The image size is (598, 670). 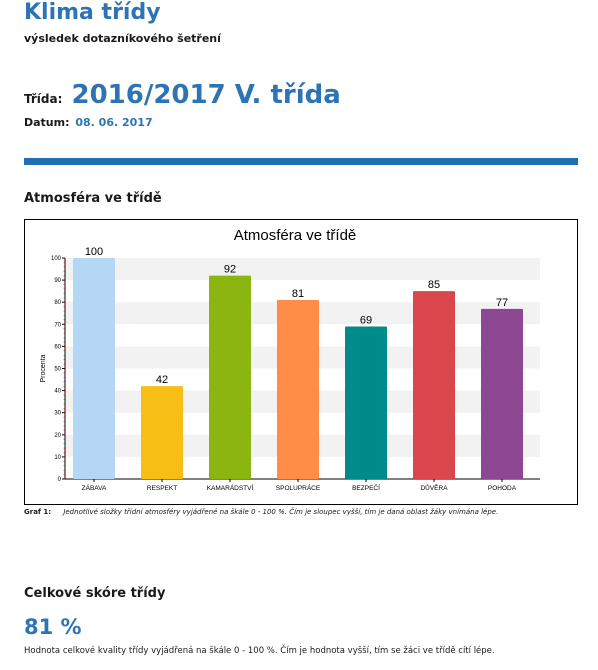 I want to click on bar-value-label: 81, so click(x=298, y=294).